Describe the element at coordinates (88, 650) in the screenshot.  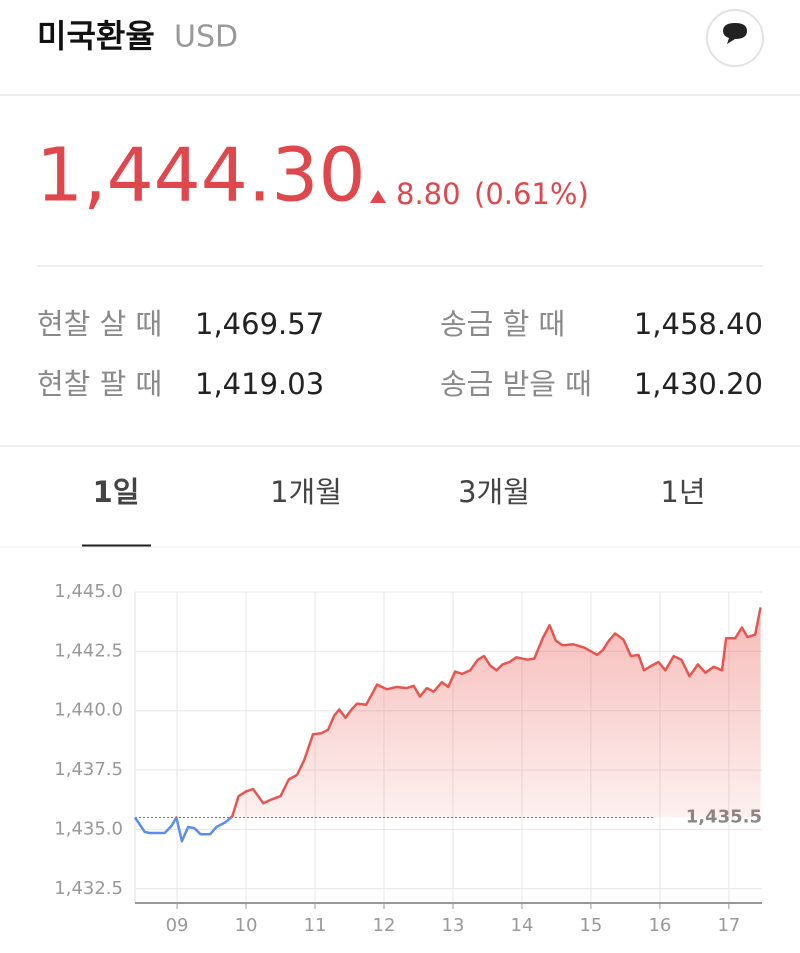
I see `y-tick-label: 1,442.5` at that location.